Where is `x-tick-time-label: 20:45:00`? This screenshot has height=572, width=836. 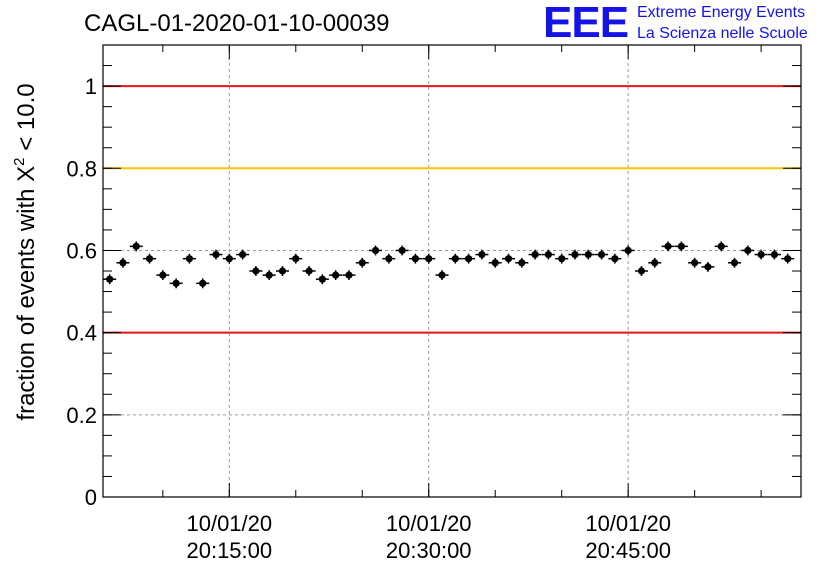 x-tick-time-label: 20:45:00 is located at coordinates (628, 550).